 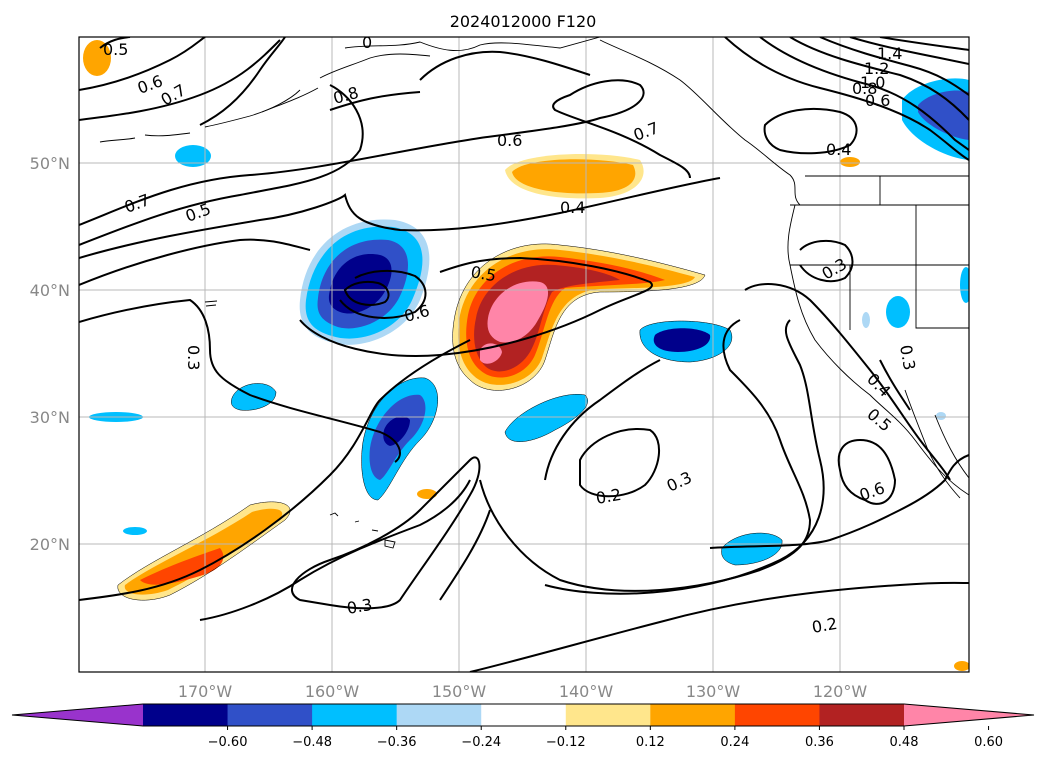 What do you see at coordinates (700, 122) in the screenshot?
I see `bc-coast` at bounding box center [700, 122].